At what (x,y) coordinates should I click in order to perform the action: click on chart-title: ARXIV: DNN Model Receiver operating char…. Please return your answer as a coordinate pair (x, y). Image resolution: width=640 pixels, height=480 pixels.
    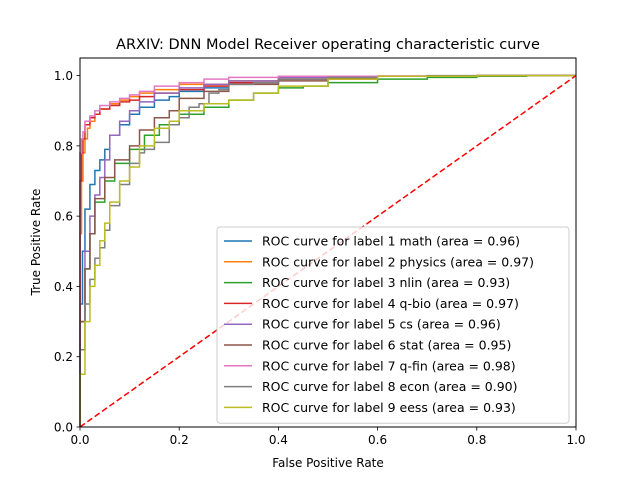
    Looking at the image, I should click on (328, 45).